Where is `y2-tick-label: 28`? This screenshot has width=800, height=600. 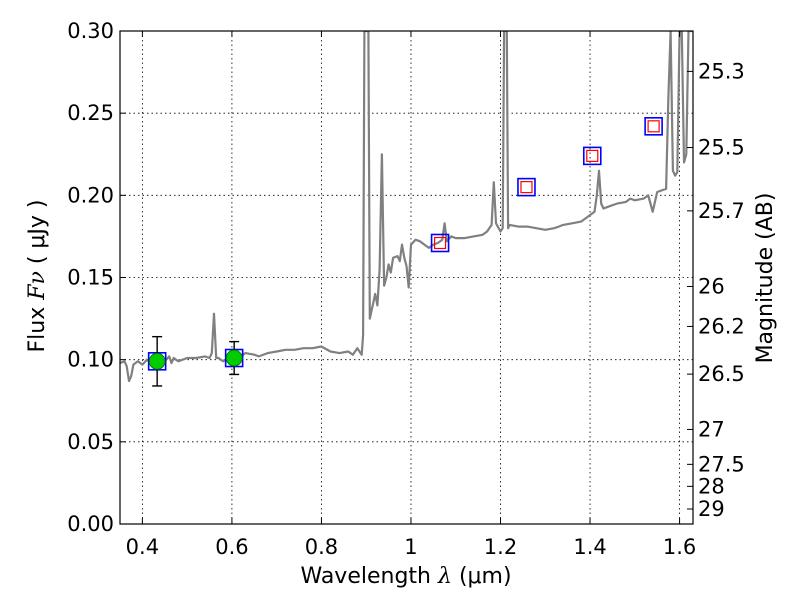
y2-tick-label: 28 is located at coordinates (711, 486).